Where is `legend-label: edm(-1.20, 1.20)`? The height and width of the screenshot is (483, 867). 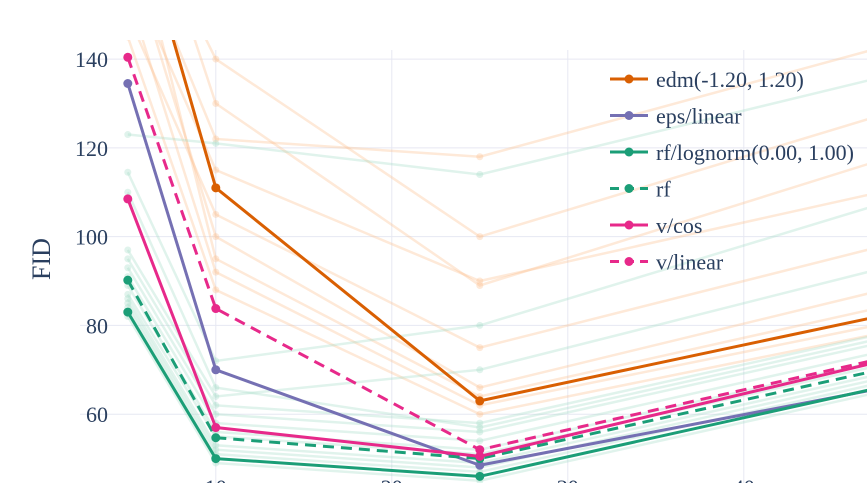
legend-label: edm(-1.20, 1.20) is located at coordinates (730, 79).